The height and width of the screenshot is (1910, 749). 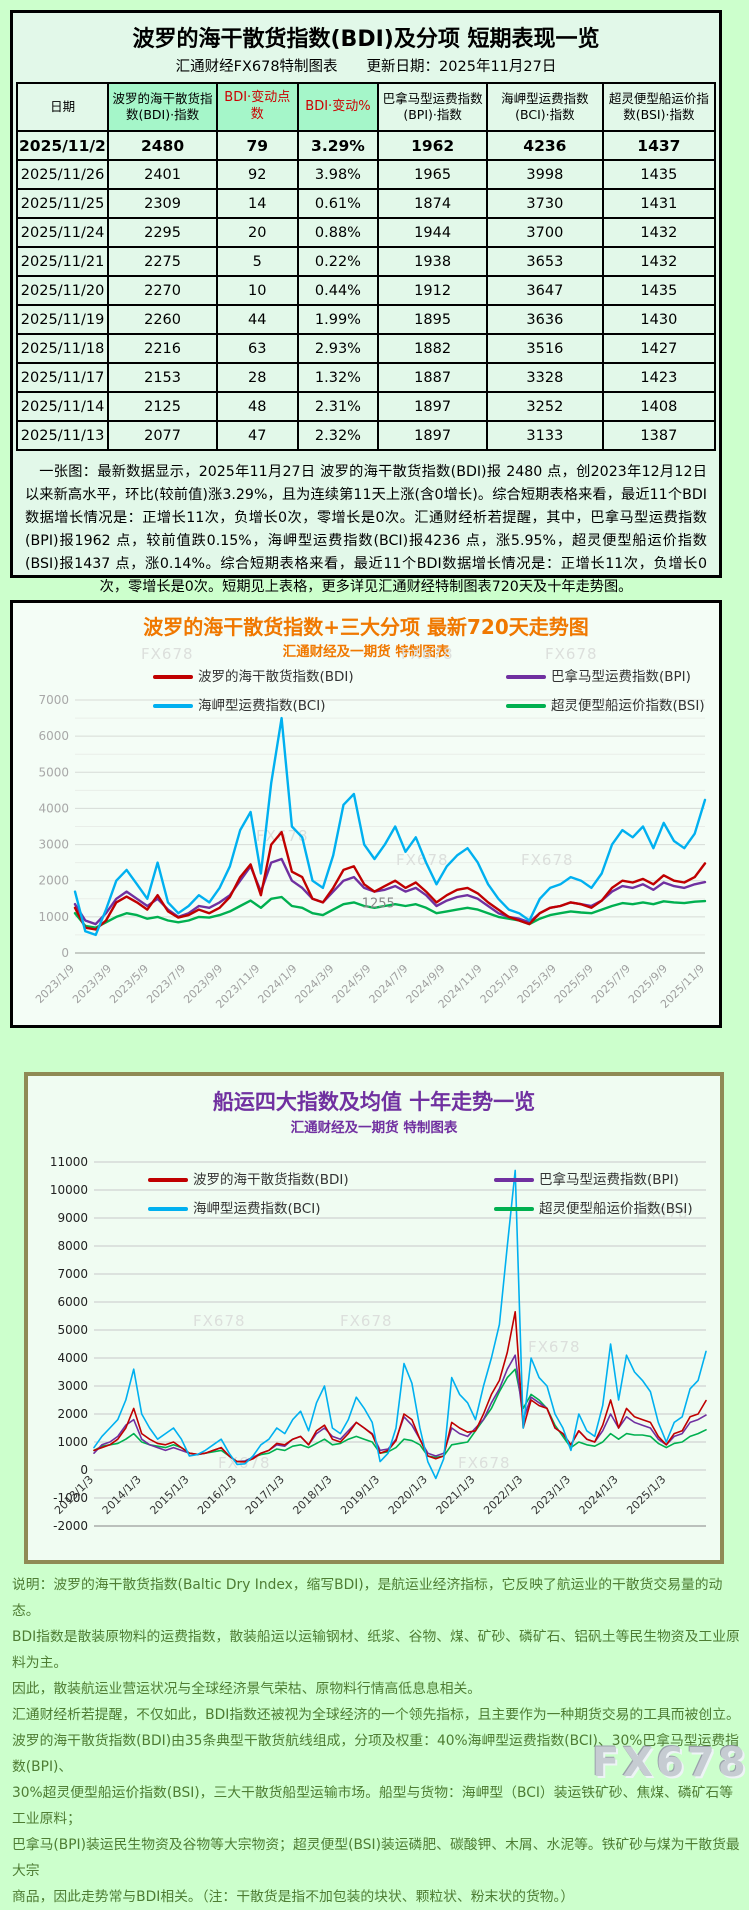 What do you see at coordinates (257, 174) in the screenshot?
I see `table-cell: 92` at bounding box center [257, 174].